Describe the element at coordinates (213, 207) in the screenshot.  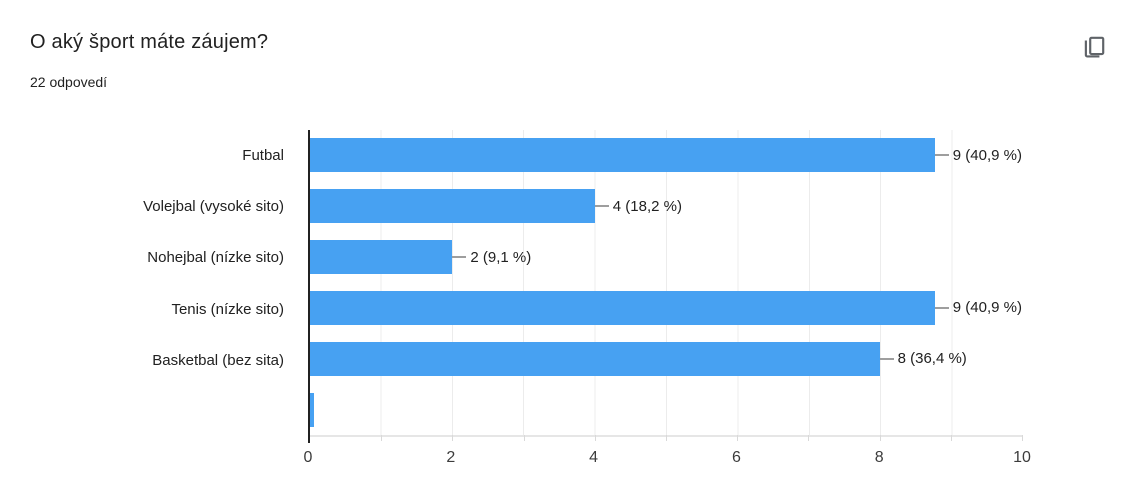
I see `category-label: Volejbal (vysoké sito)` at that location.